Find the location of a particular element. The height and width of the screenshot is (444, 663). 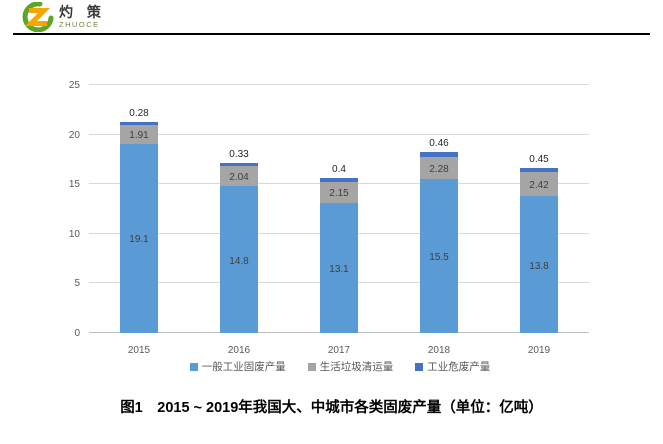

bar-segment-2019-series1 is located at coordinates (539, 184).